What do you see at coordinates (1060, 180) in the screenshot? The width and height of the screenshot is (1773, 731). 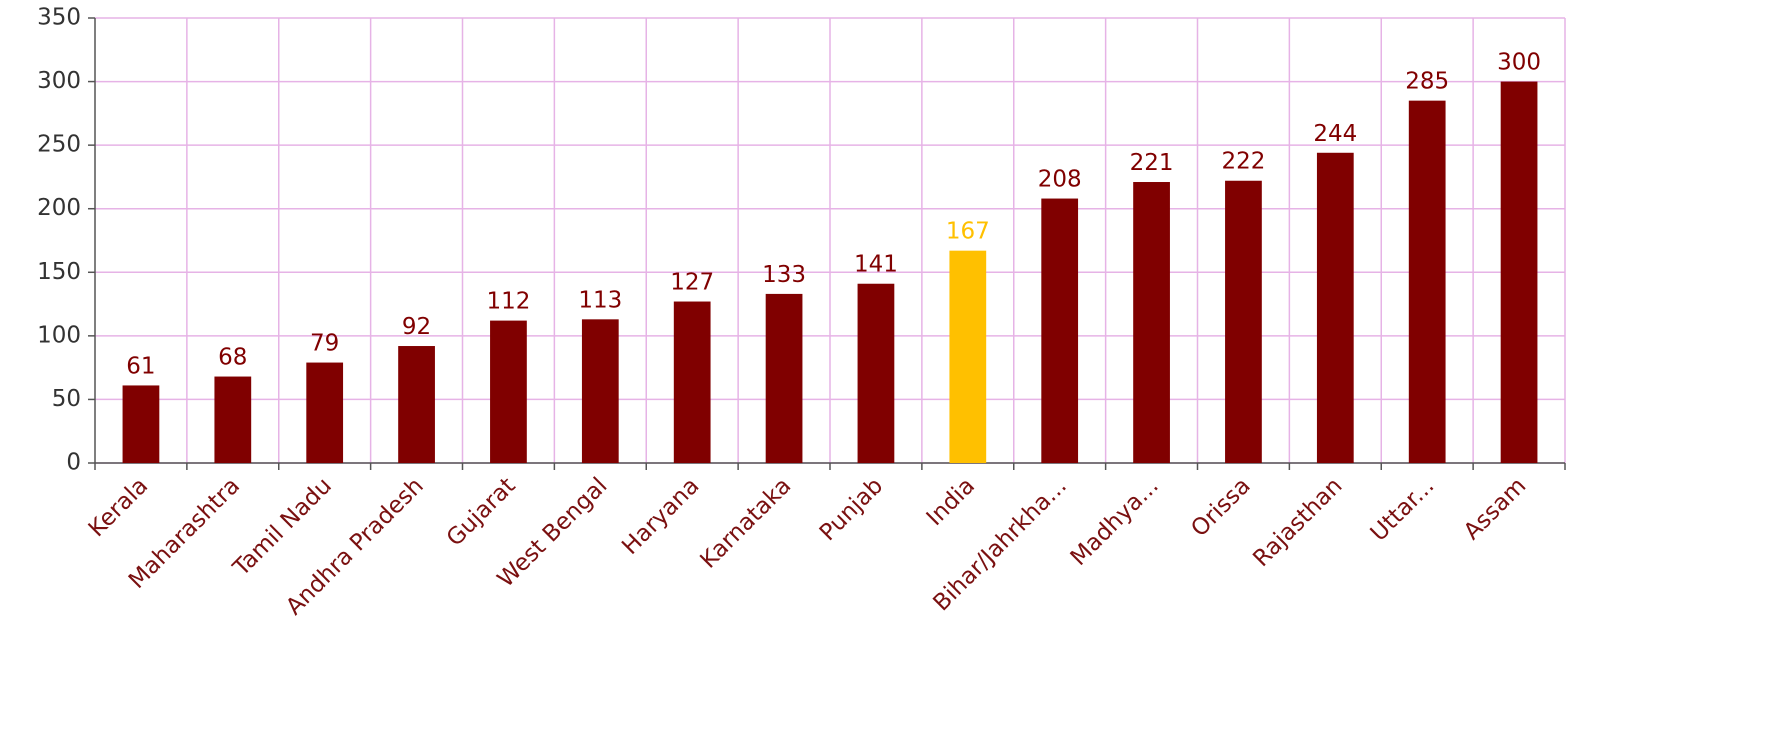 I see `value-label: 208` at bounding box center [1060, 180].